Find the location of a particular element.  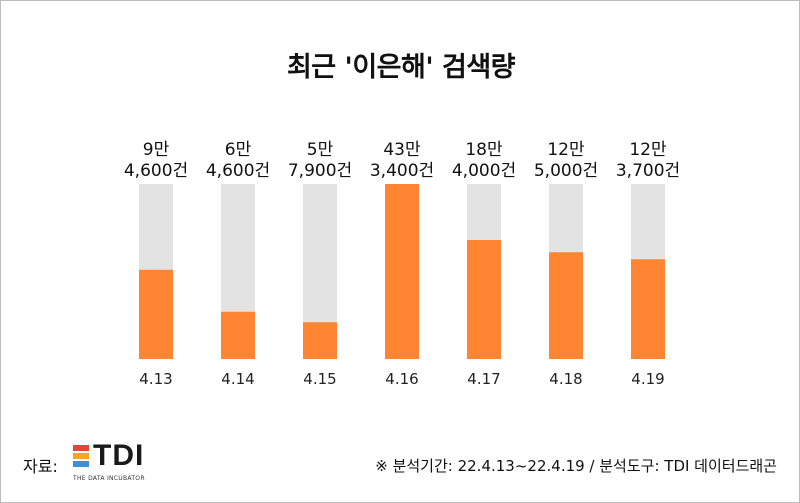

logo-bars-icon is located at coordinates (81, 458).